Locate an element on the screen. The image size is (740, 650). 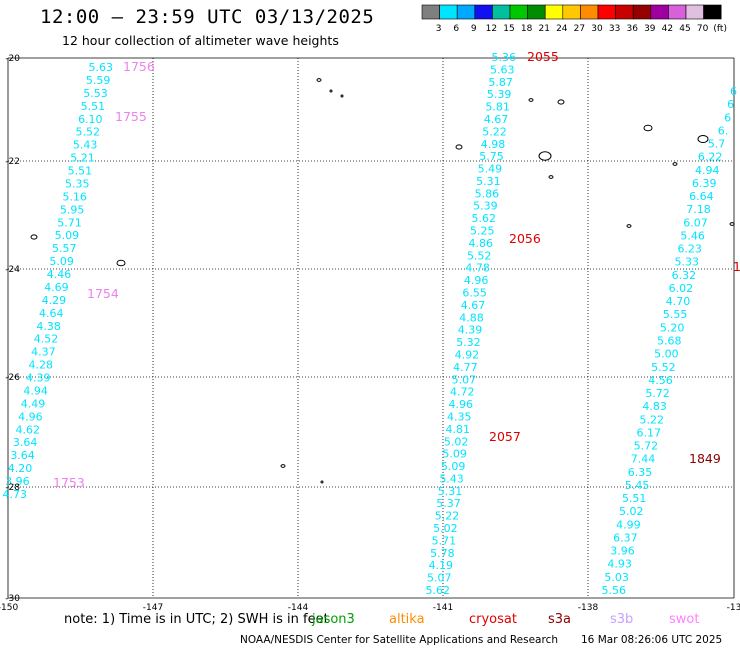
longitude-tick-label: -13 is located at coordinates (733, 608).